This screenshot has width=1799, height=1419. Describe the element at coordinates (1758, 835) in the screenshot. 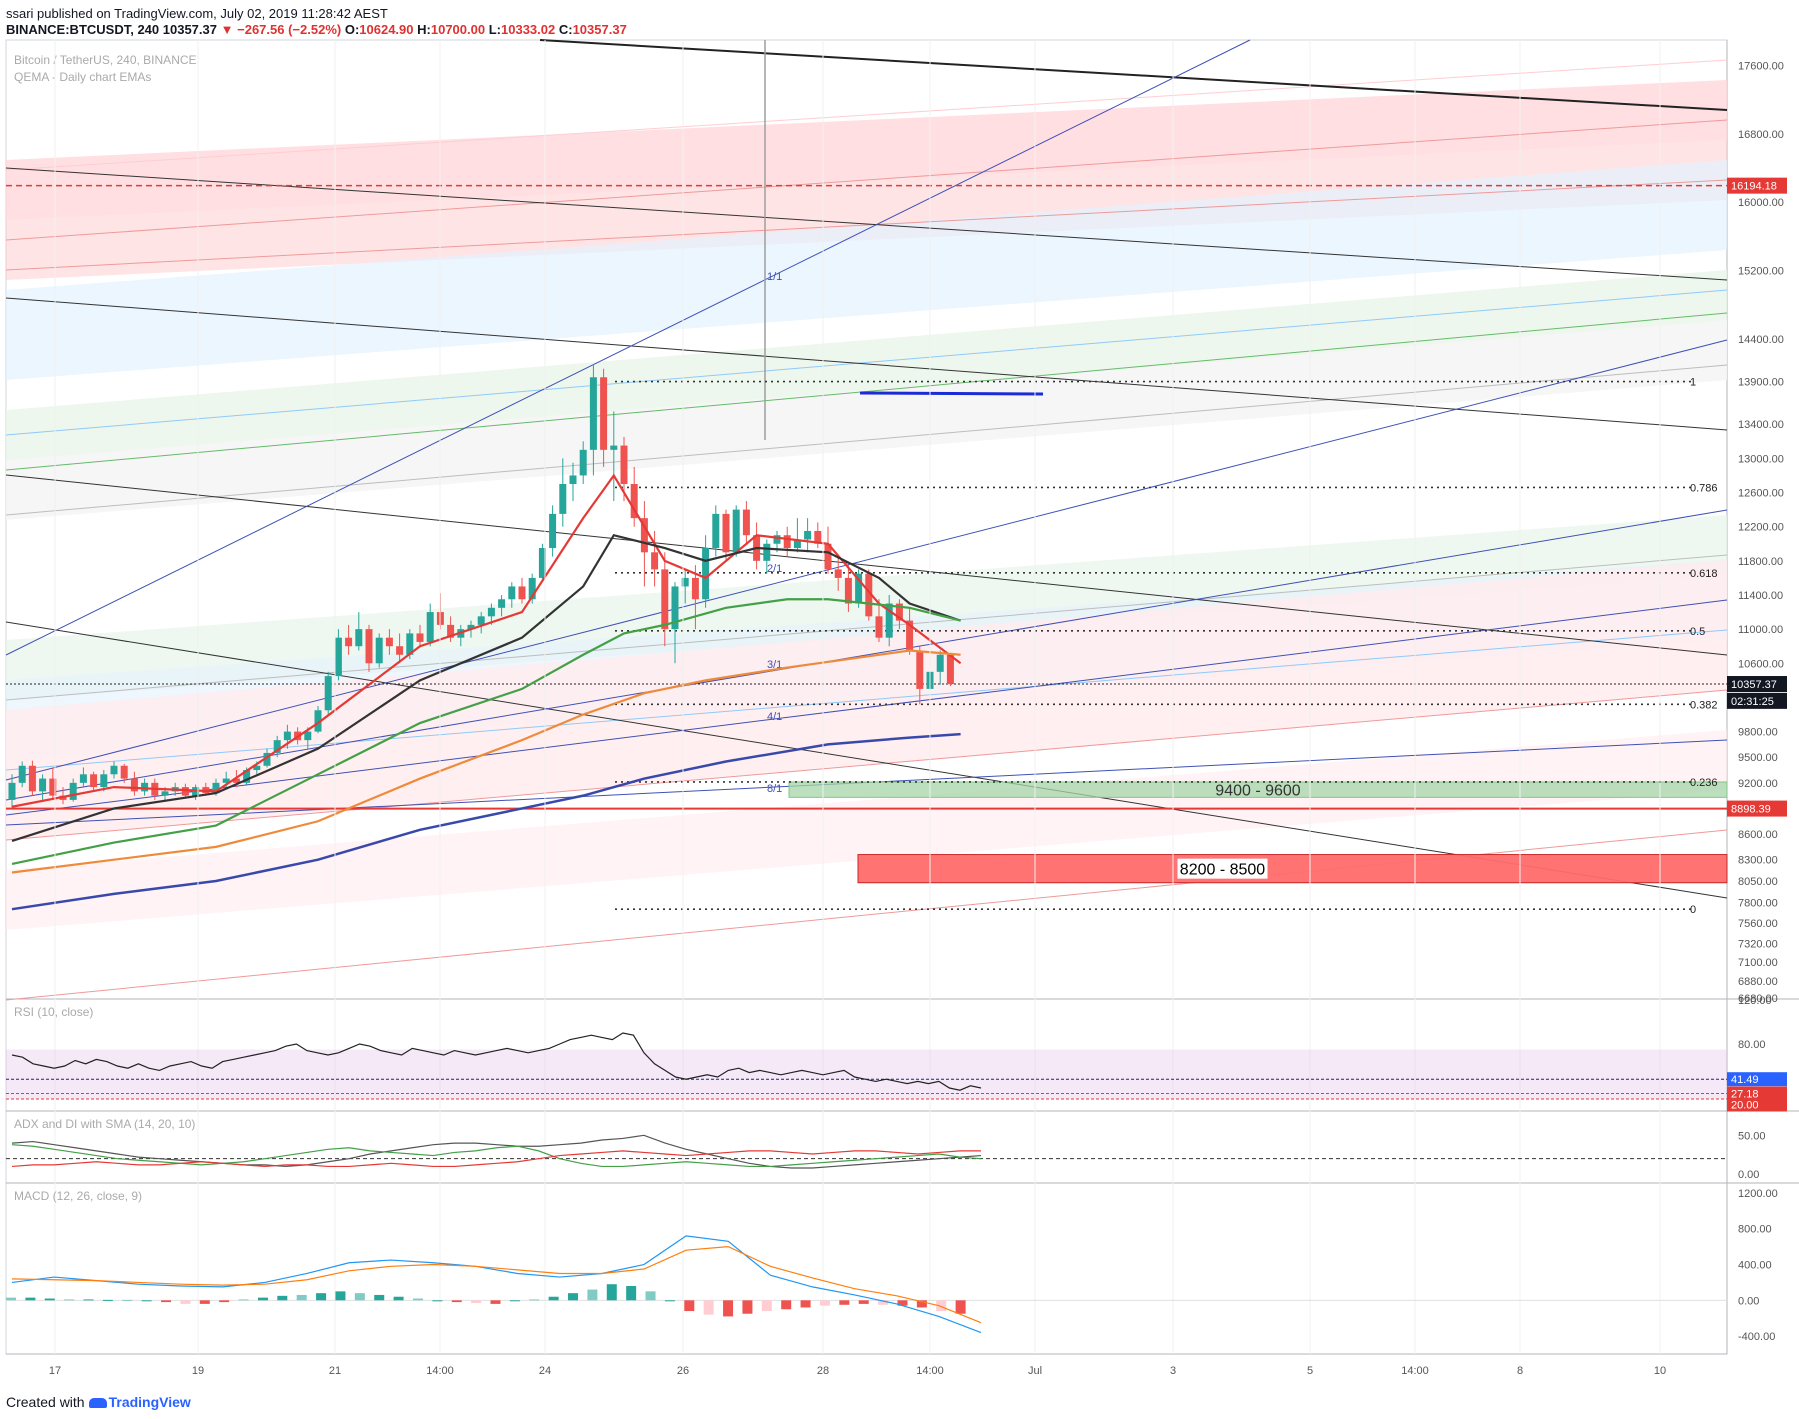

I see `price-tick-label: 8600.00` at that location.